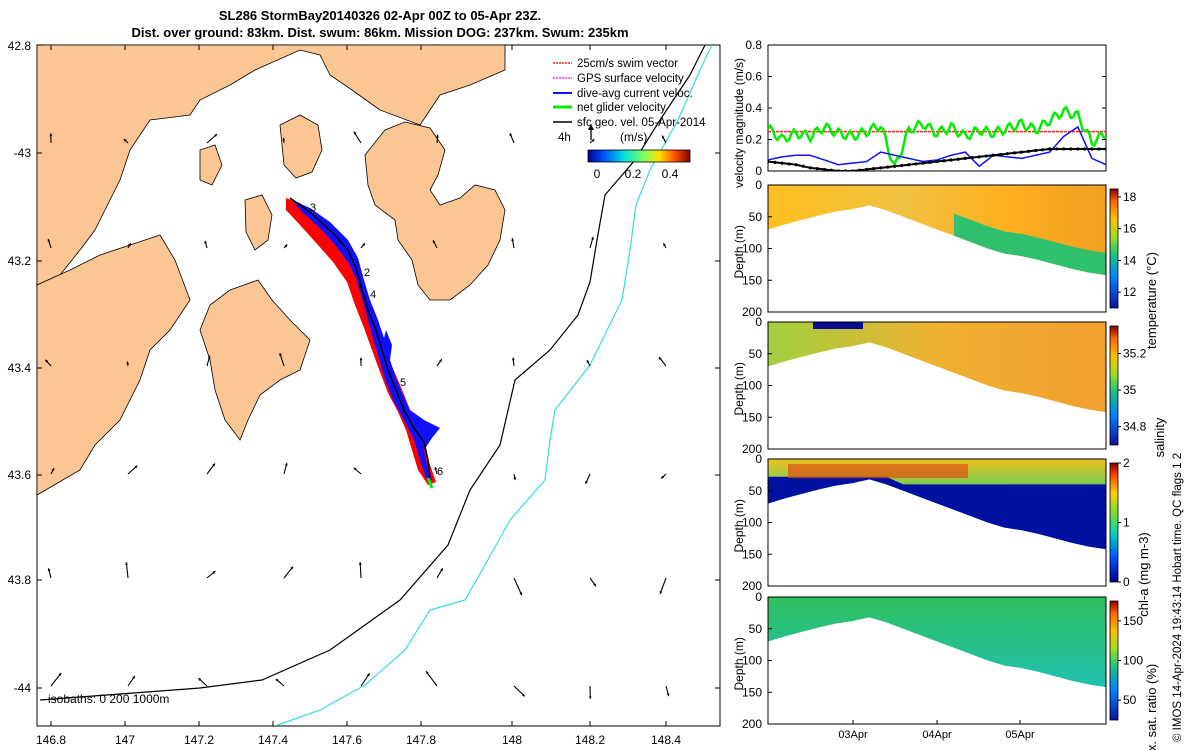 This screenshot has width=1200, height=750. I want to click on velocity-series-line, so click(937, 159).